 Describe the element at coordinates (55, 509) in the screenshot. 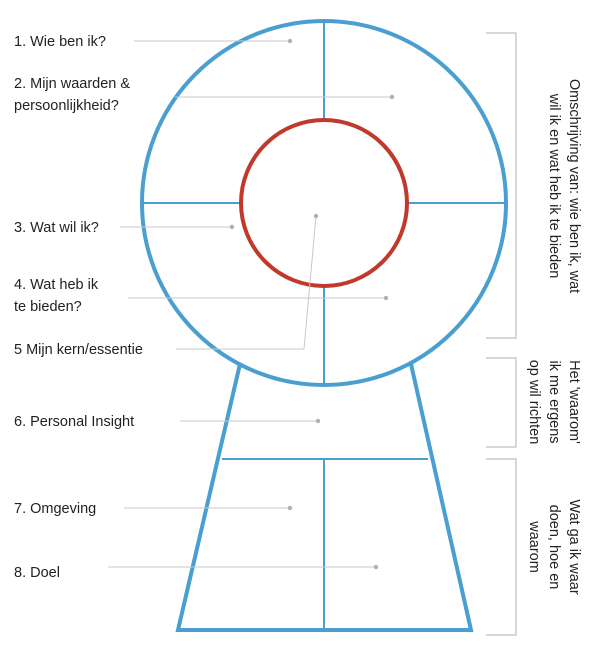

I see `label-omgeving: 7. Omgeving` at that location.